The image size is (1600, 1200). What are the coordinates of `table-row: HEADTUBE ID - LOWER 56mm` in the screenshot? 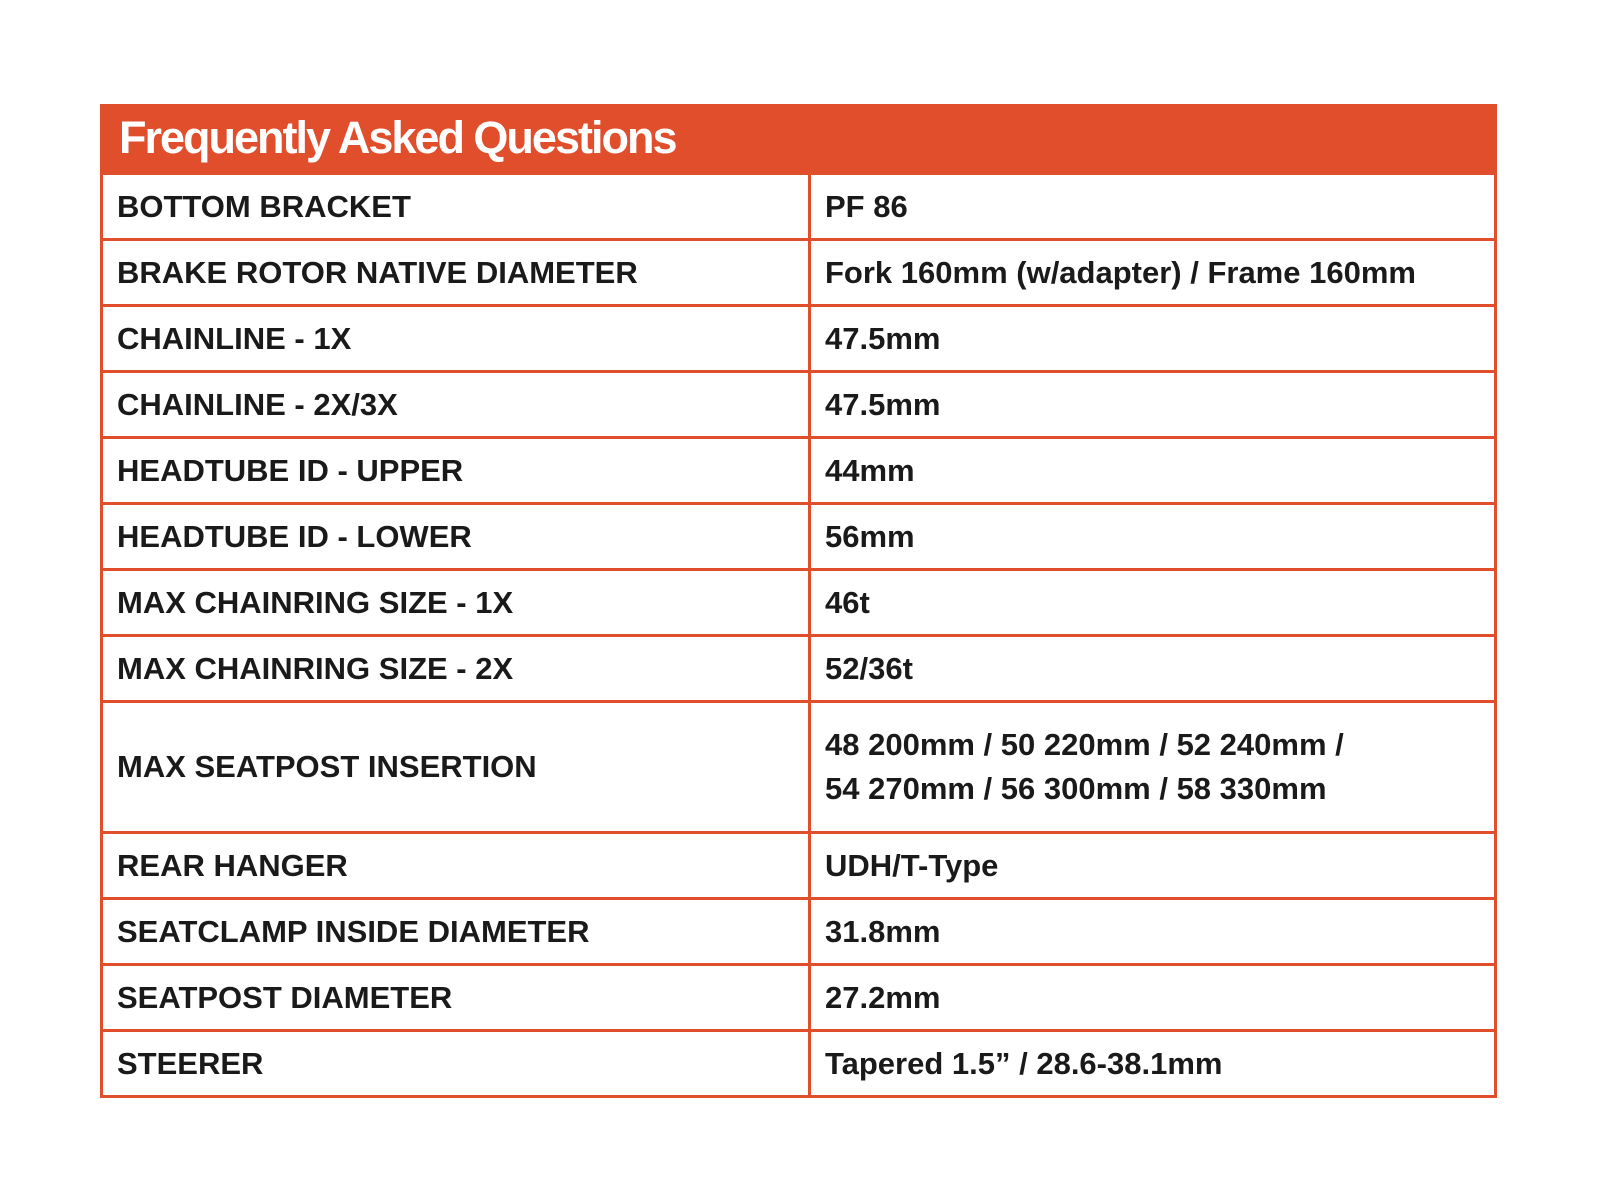 It's located at (798, 536).